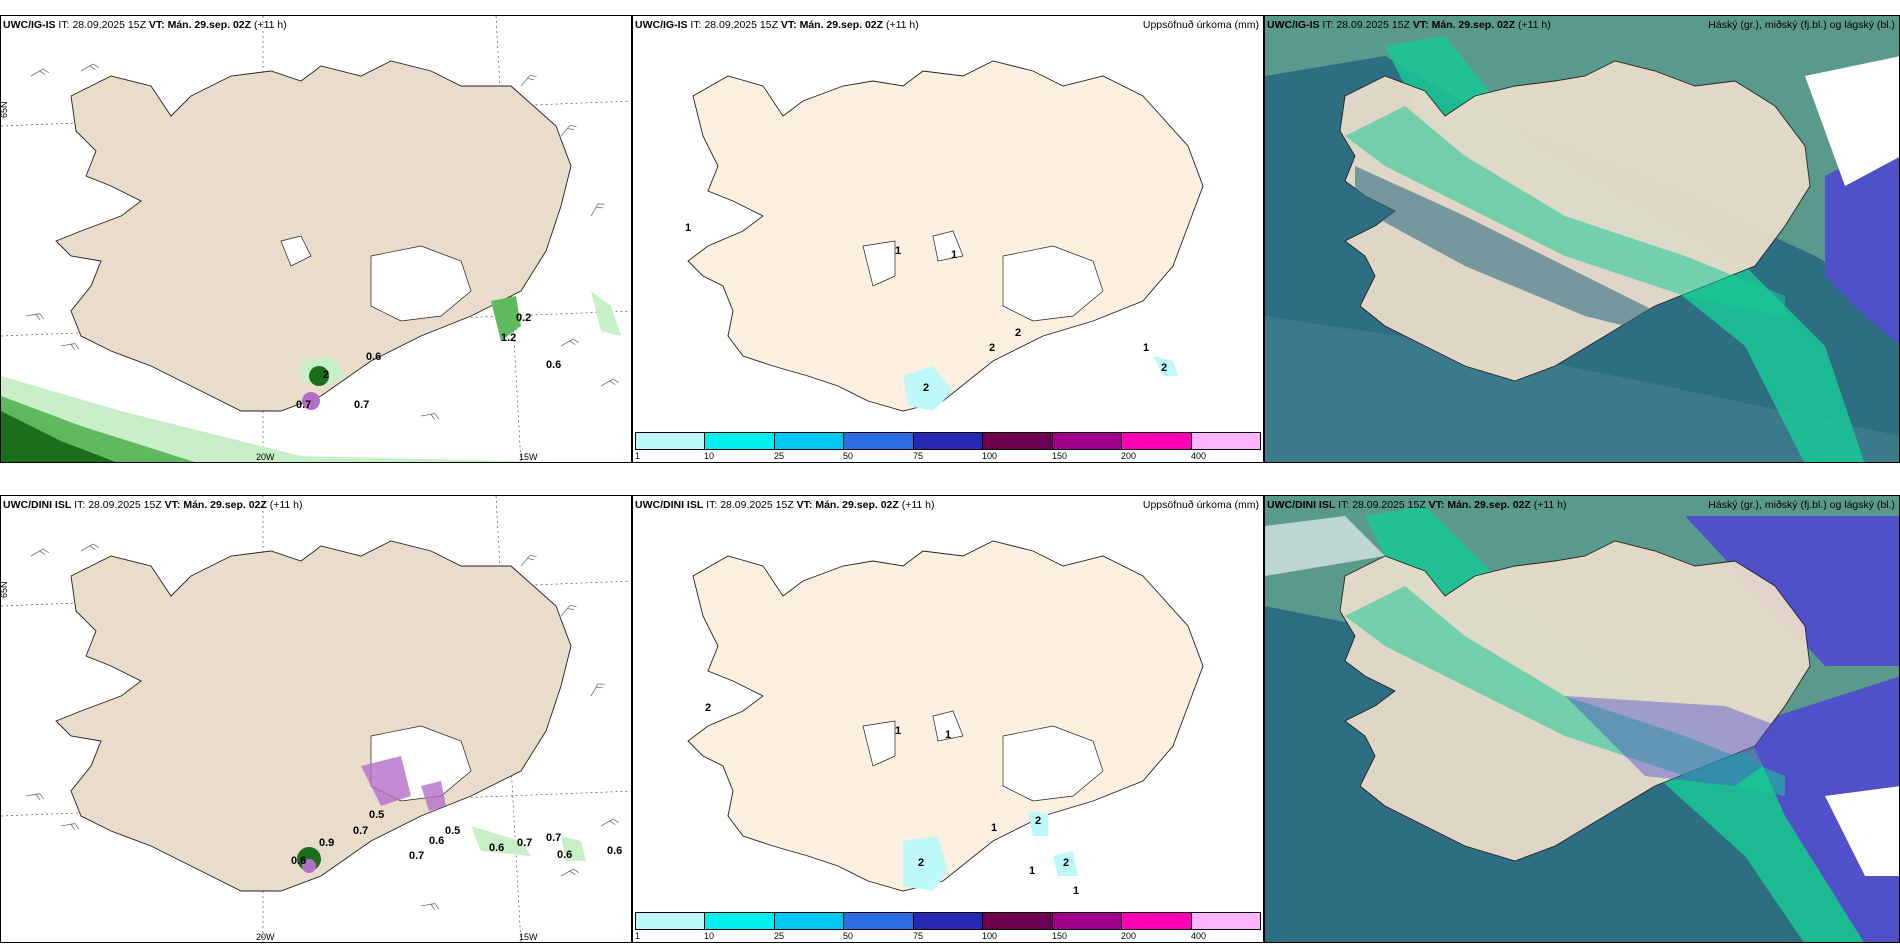 This screenshot has height=950, width=1900. I want to click on precip-values: 0.7 2 0.6 0.7 1.2 0.2 0.6, so click(428, 361).